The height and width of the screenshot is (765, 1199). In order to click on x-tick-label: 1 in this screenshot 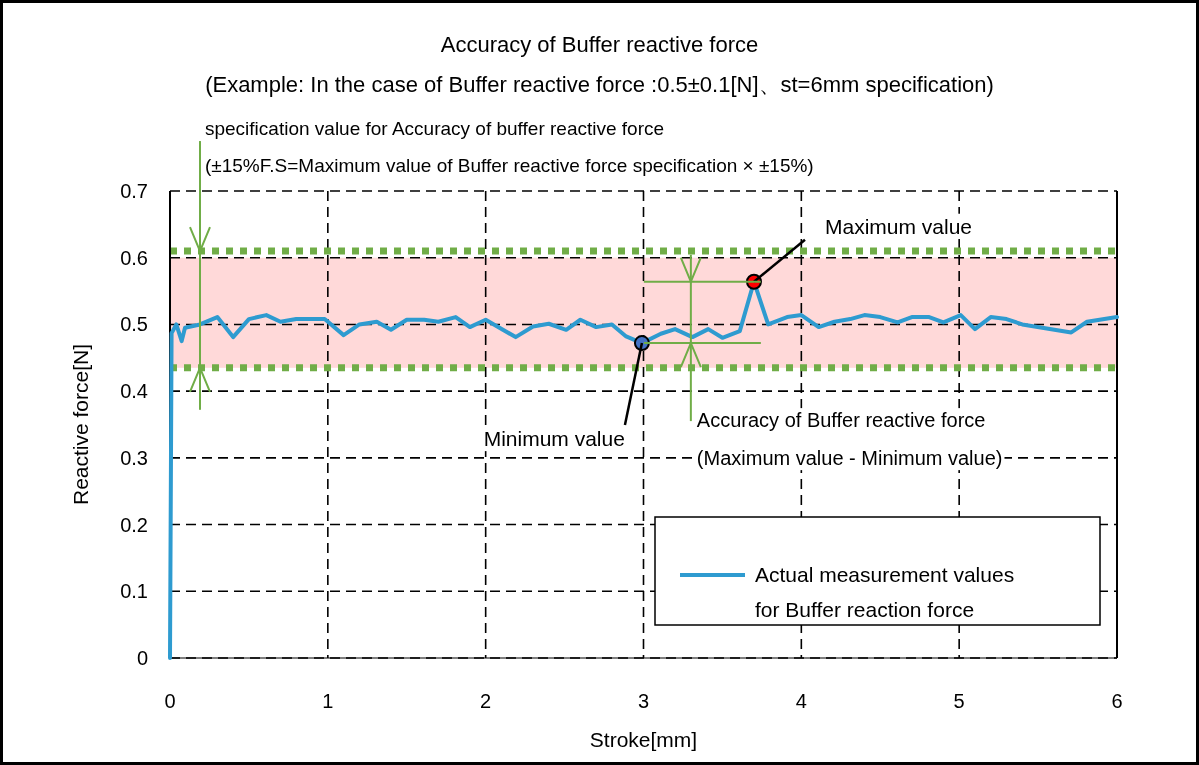, I will do `click(328, 701)`.